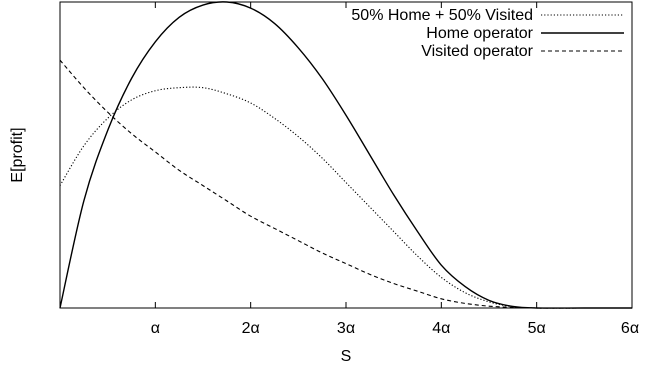 The height and width of the screenshot is (367, 647). I want to click on x-tick-label-5: 5α, so click(537, 328).